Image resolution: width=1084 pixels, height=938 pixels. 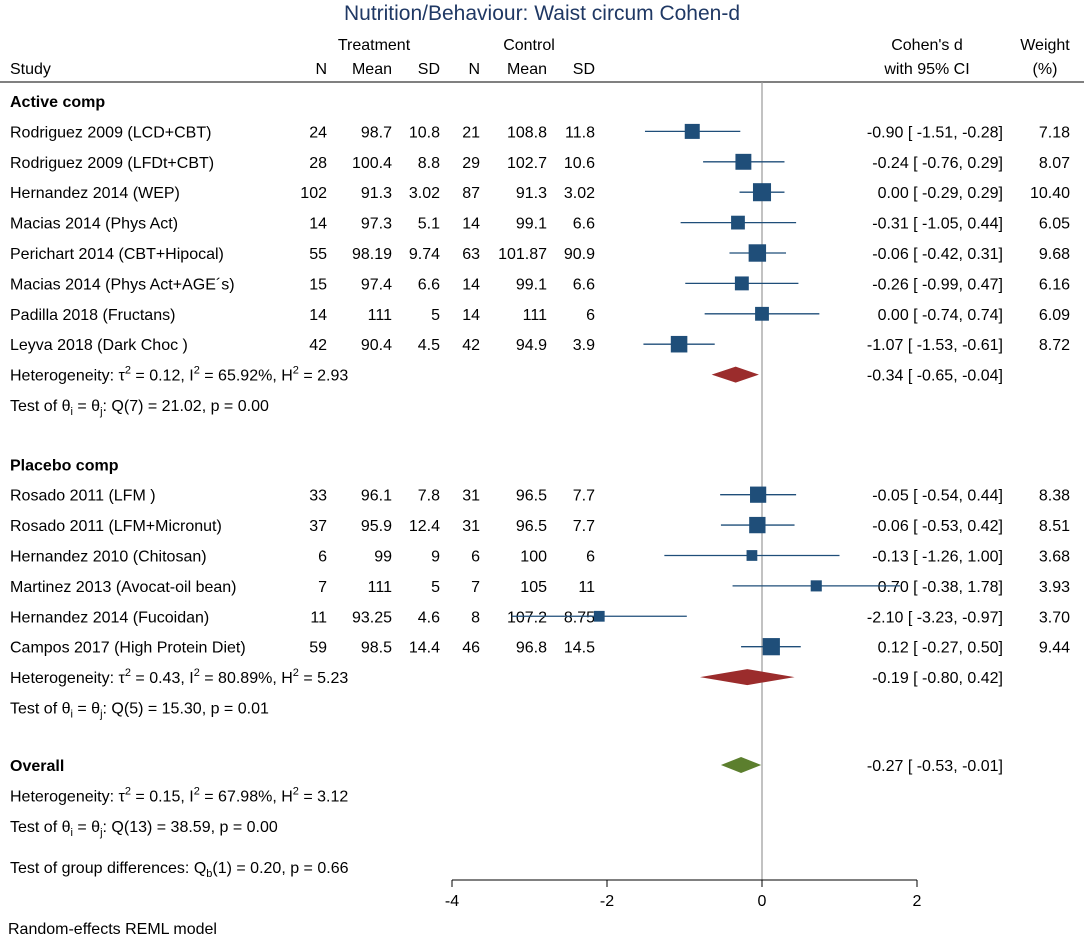 What do you see at coordinates (1054, 556) in the screenshot?
I see `group-2-study-3-weight: 3.68` at bounding box center [1054, 556].